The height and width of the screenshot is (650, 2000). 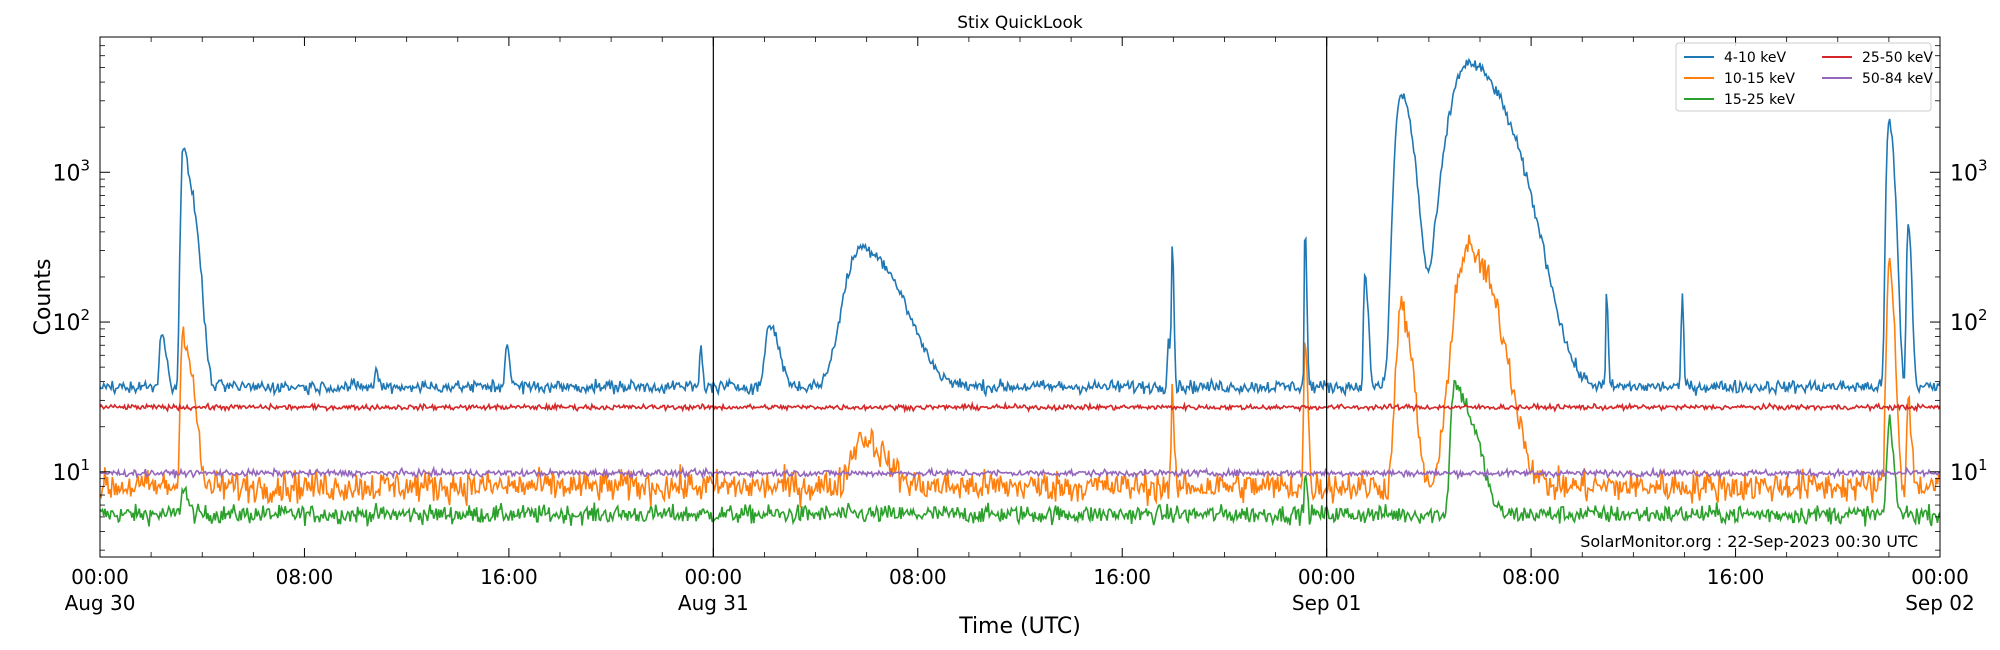 What do you see at coordinates (1897, 58) in the screenshot?
I see `legend-label: 25-50 keV` at bounding box center [1897, 58].